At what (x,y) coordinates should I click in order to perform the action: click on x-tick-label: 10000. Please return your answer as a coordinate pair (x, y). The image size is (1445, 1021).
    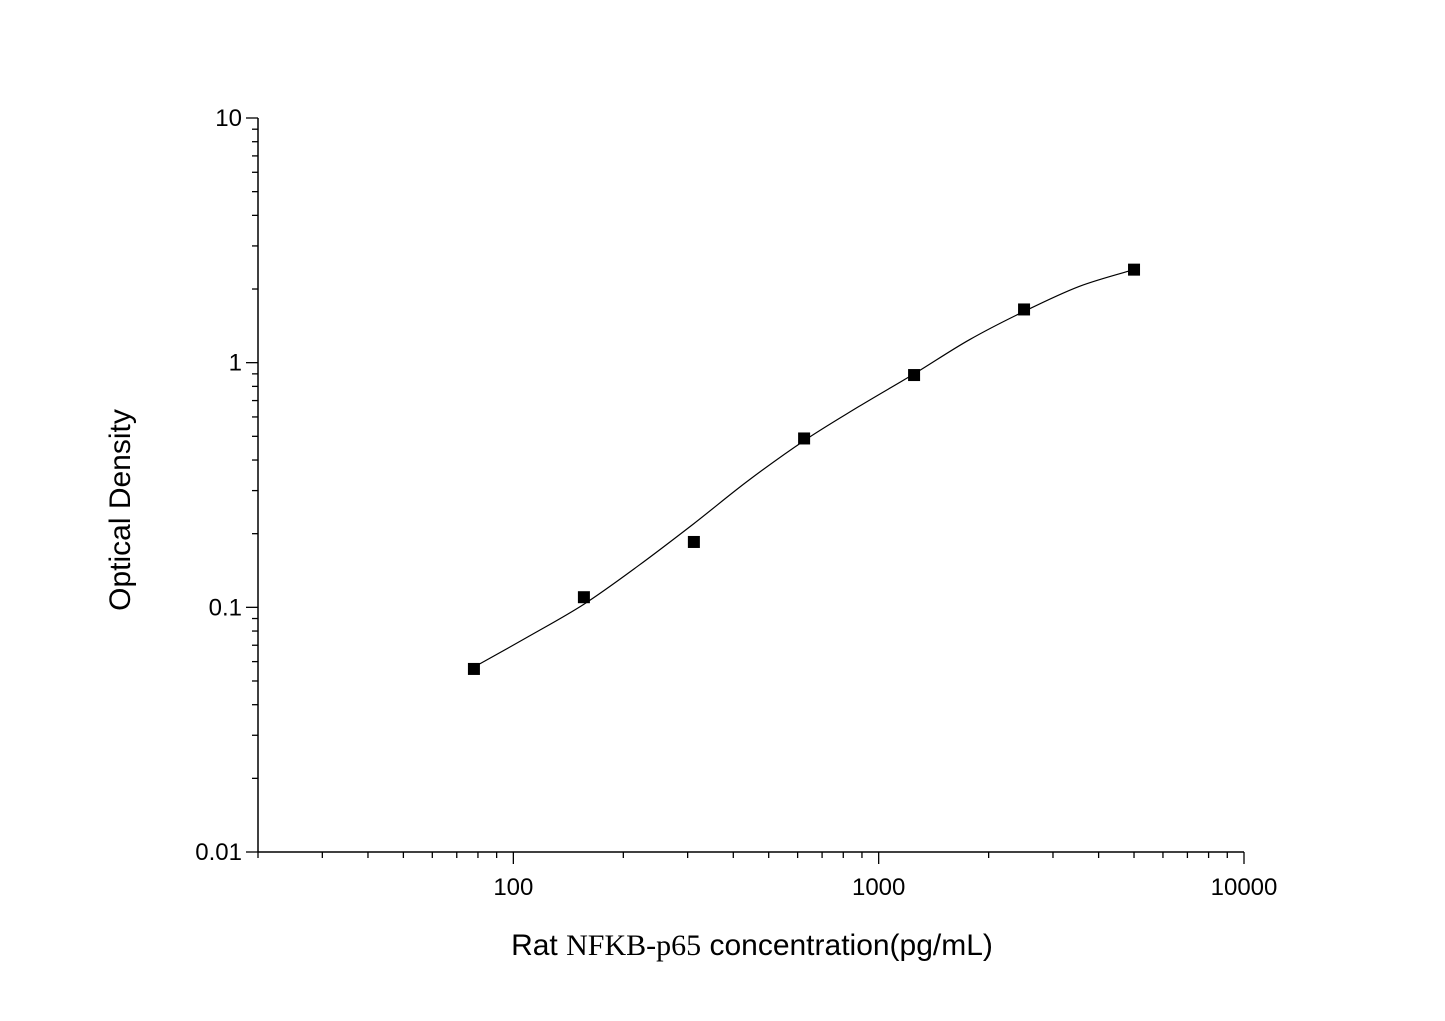
    Looking at the image, I should click on (1244, 887).